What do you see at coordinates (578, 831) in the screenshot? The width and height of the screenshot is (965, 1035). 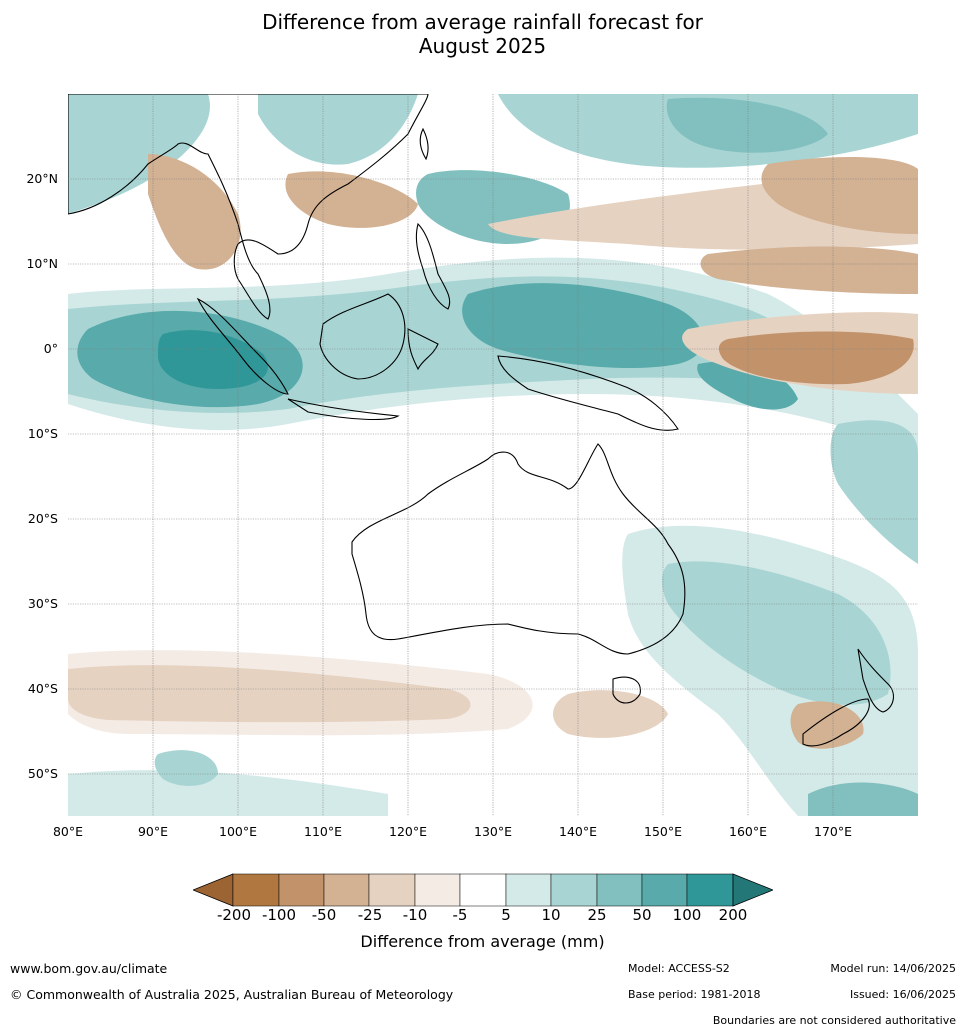 I see `lon-label-140e: 140°E` at bounding box center [578, 831].